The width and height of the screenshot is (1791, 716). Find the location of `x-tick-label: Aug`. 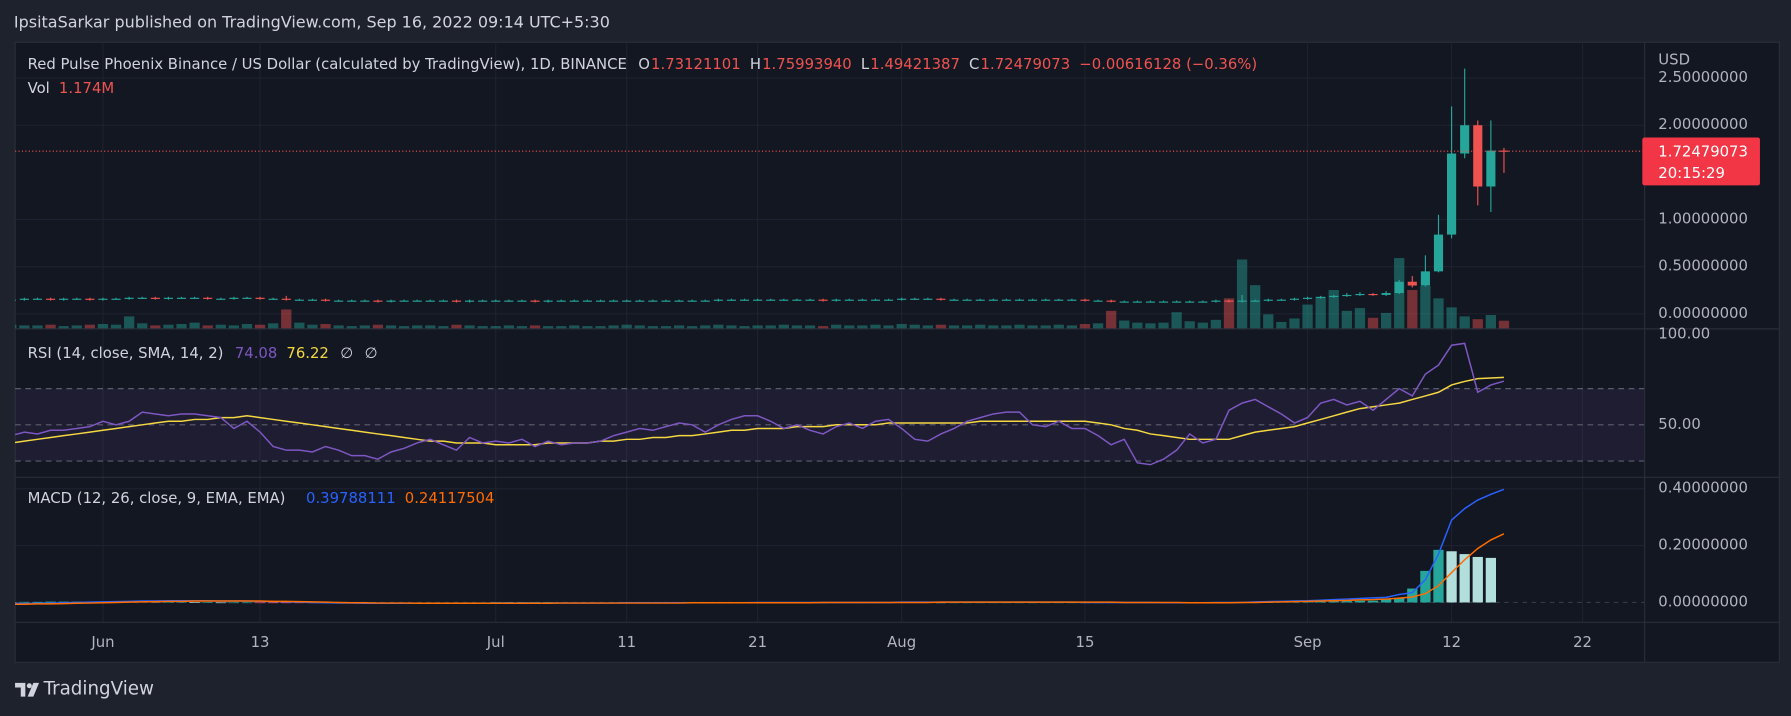

x-tick-label: Aug is located at coordinates (901, 642).